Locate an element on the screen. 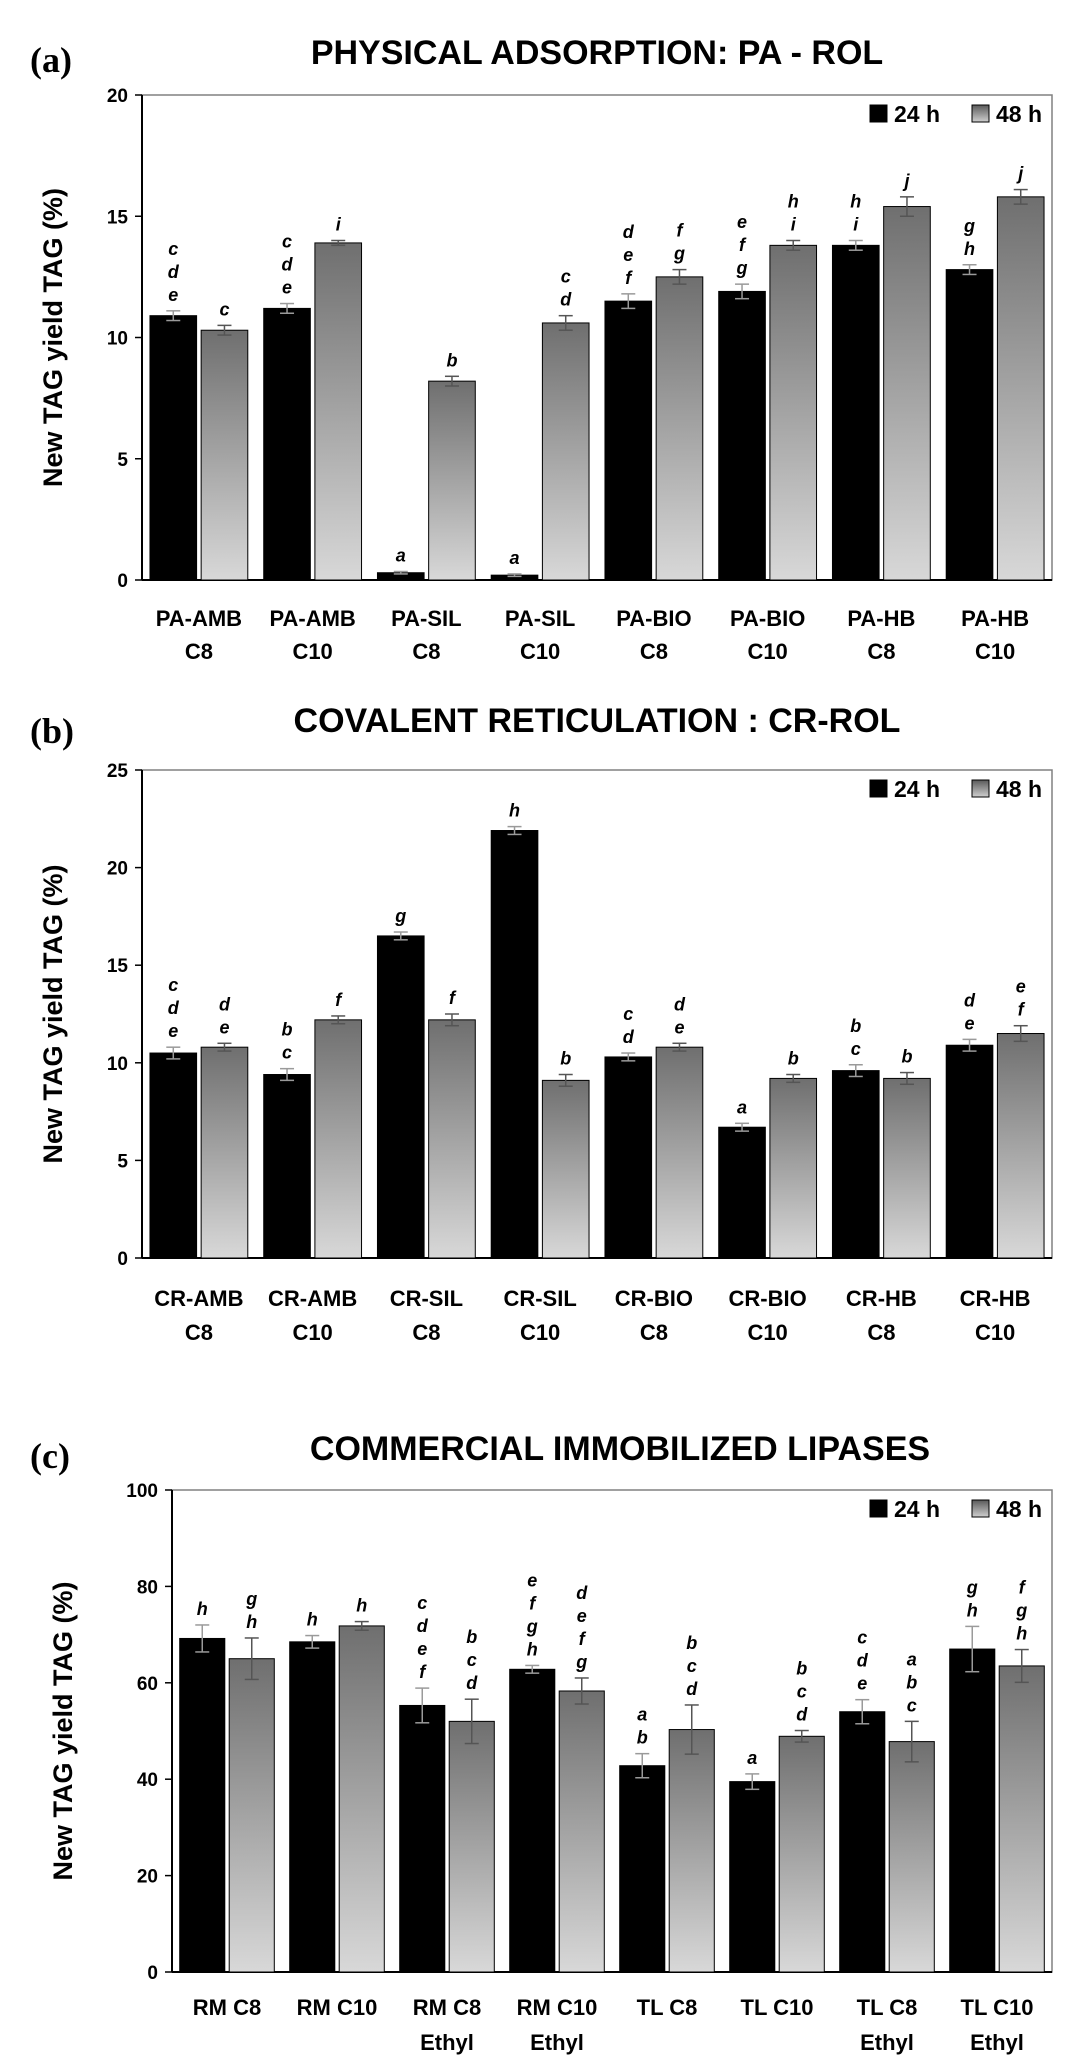 This screenshot has height=2072, width=1089. significance-letter-a: j is located at coordinates (906, 181).